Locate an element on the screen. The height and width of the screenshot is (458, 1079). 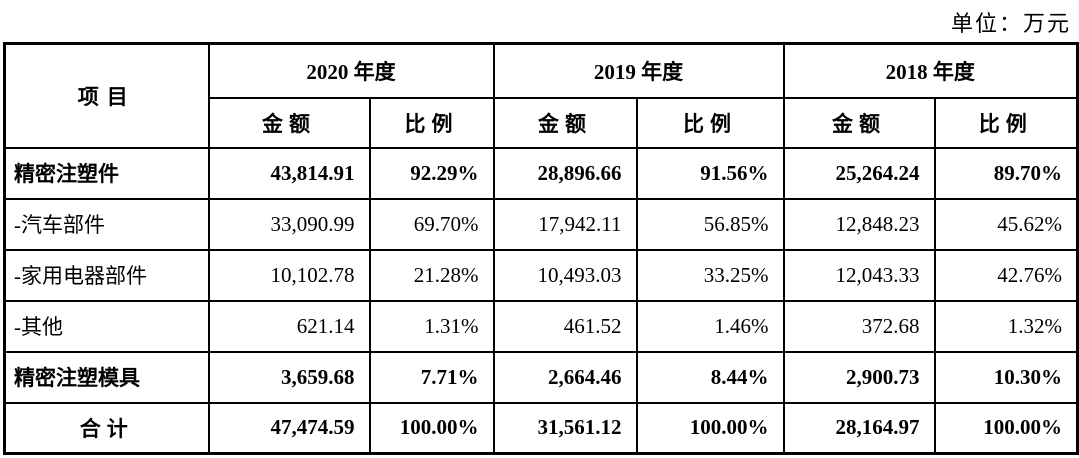
amount-cell: 621.14 is located at coordinates (289, 326).